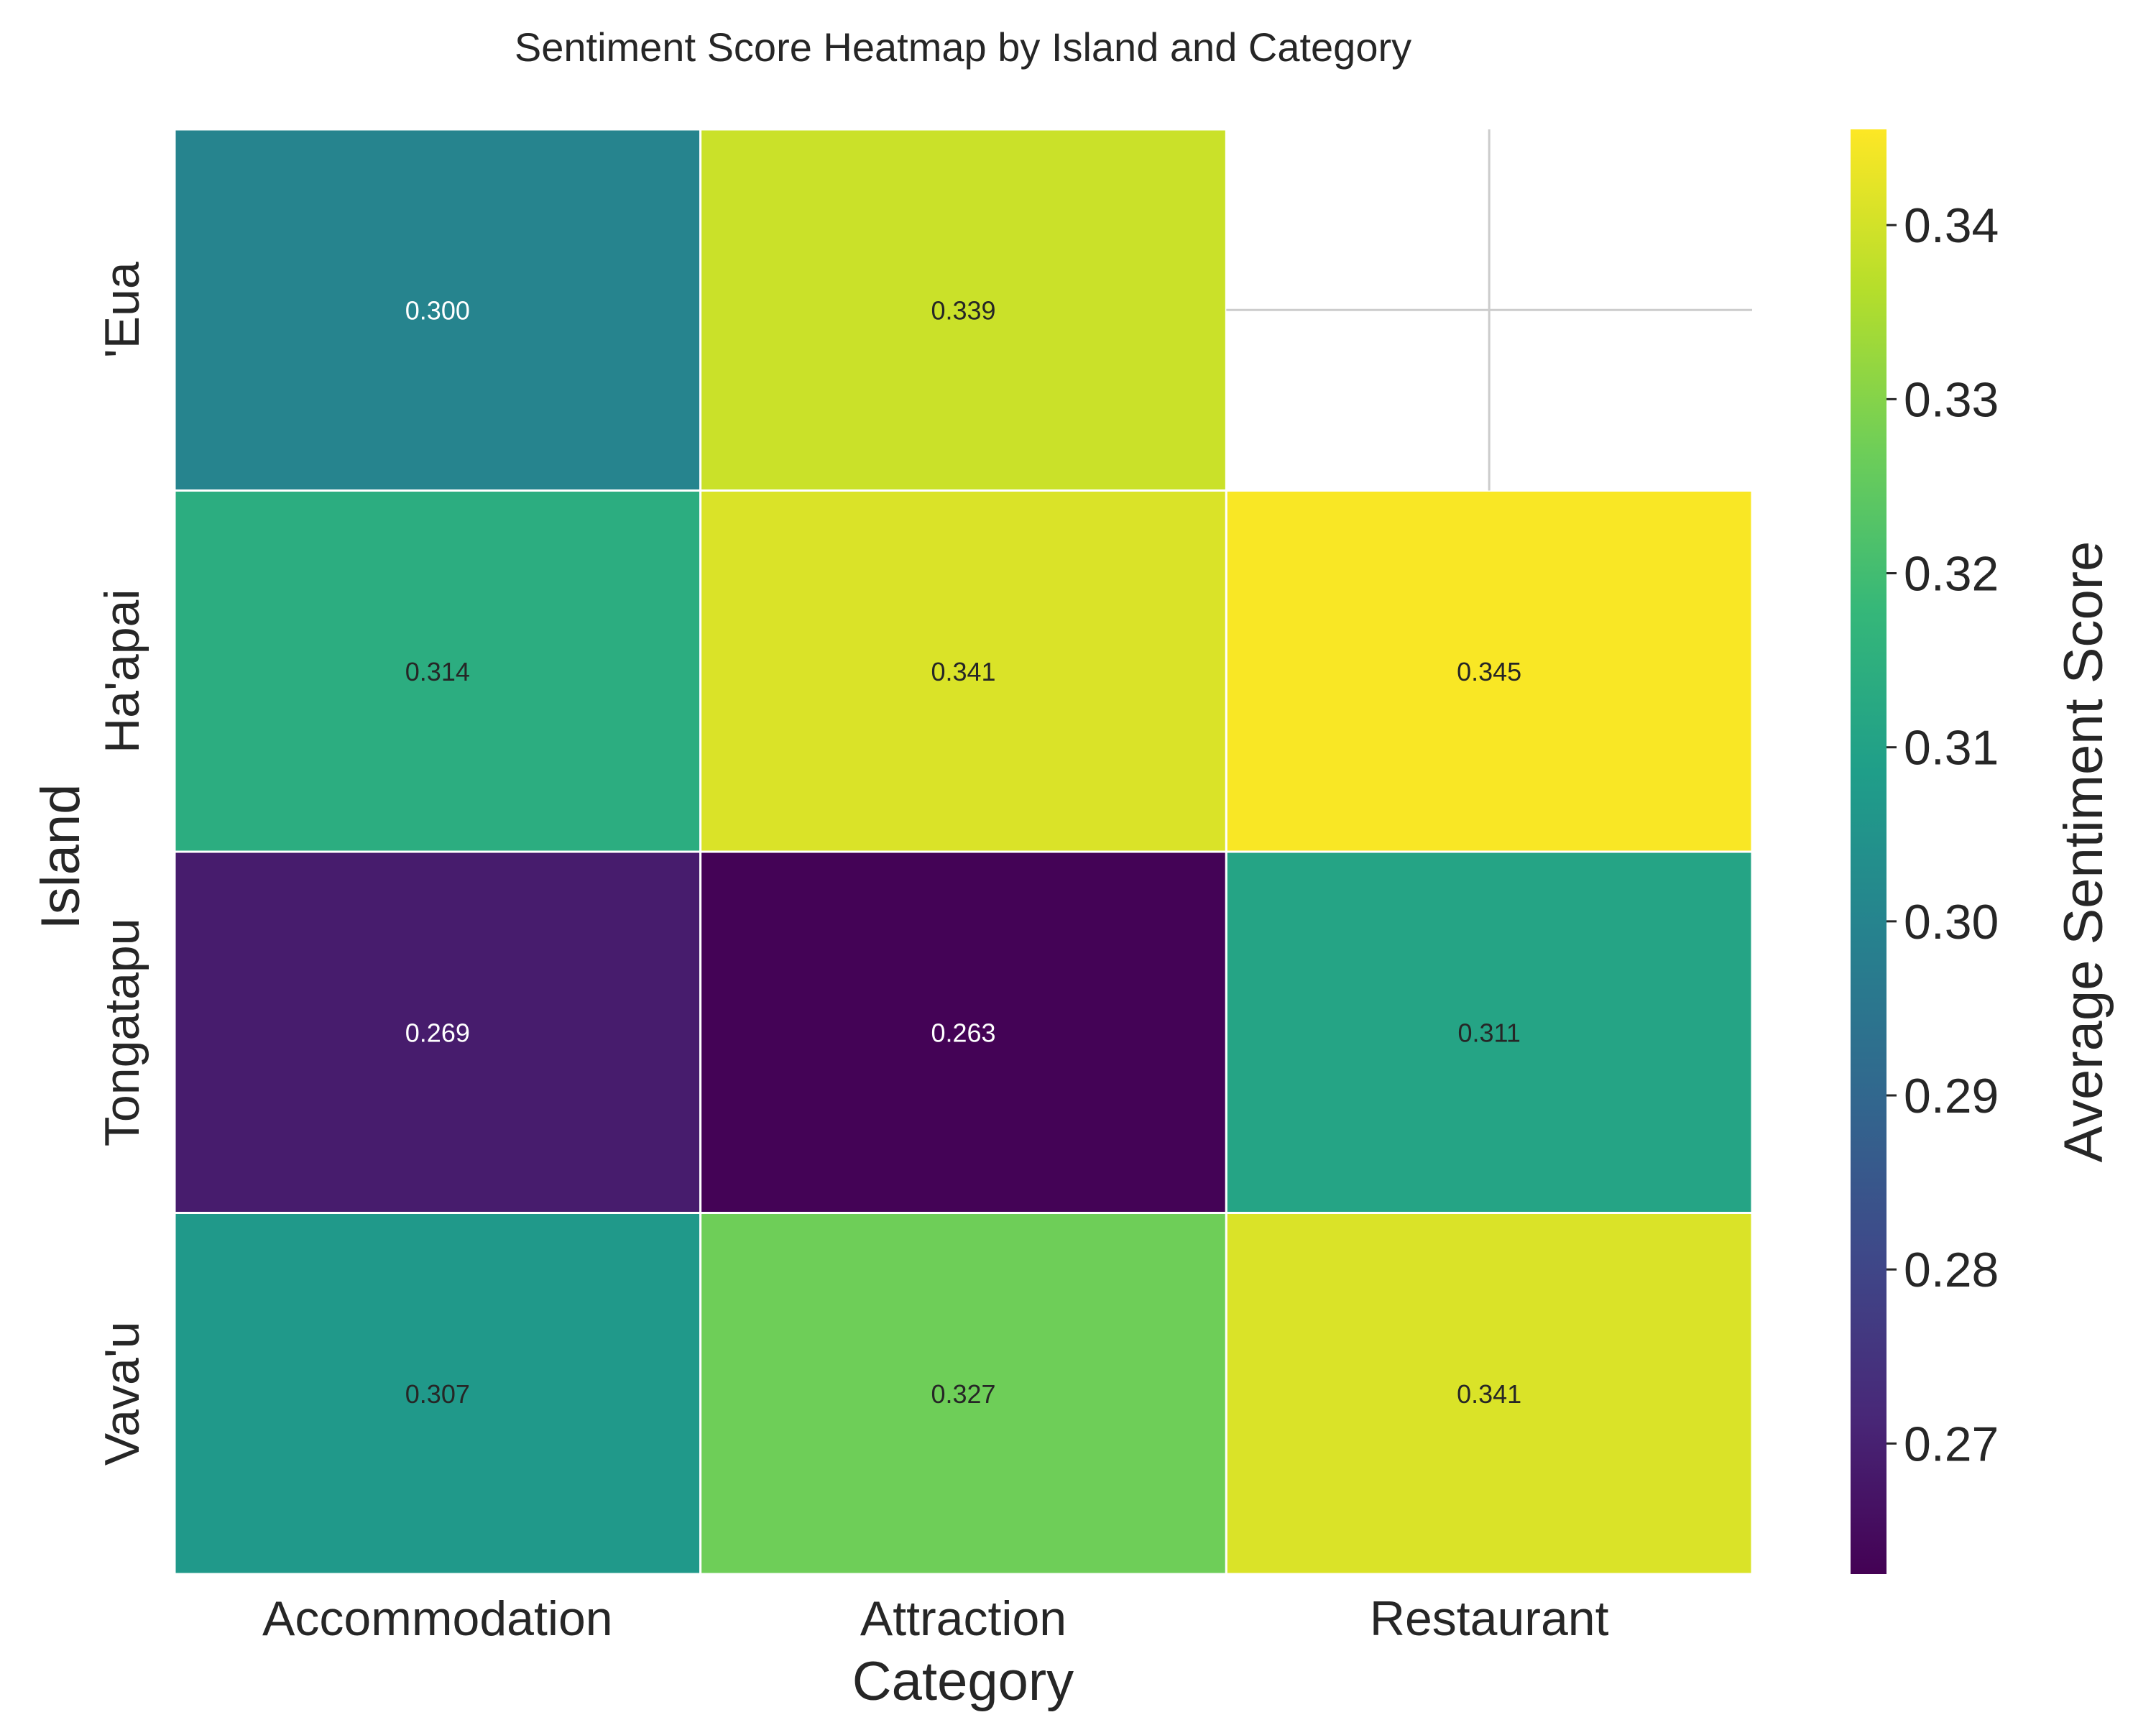  Describe the element at coordinates (2083, 852) in the screenshot. I see `colorbar-label: Average Sentiment Score` at that location.